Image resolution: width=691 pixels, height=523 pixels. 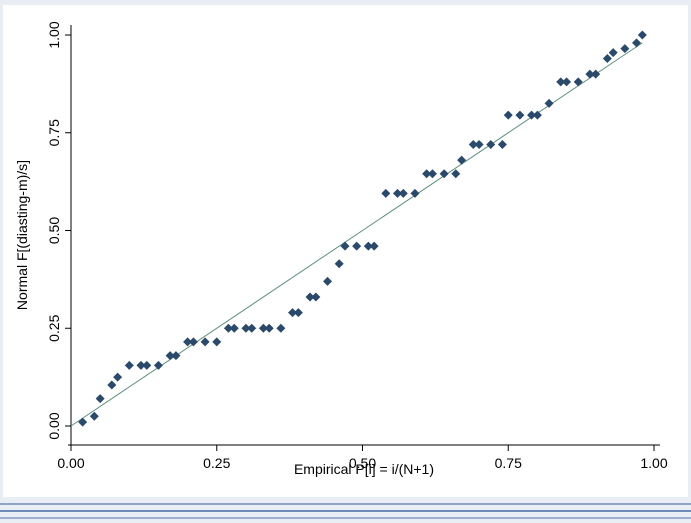 I want to click on y-axis-label: Normal F[(diasting-m)/s], so click(x=22, y=235).